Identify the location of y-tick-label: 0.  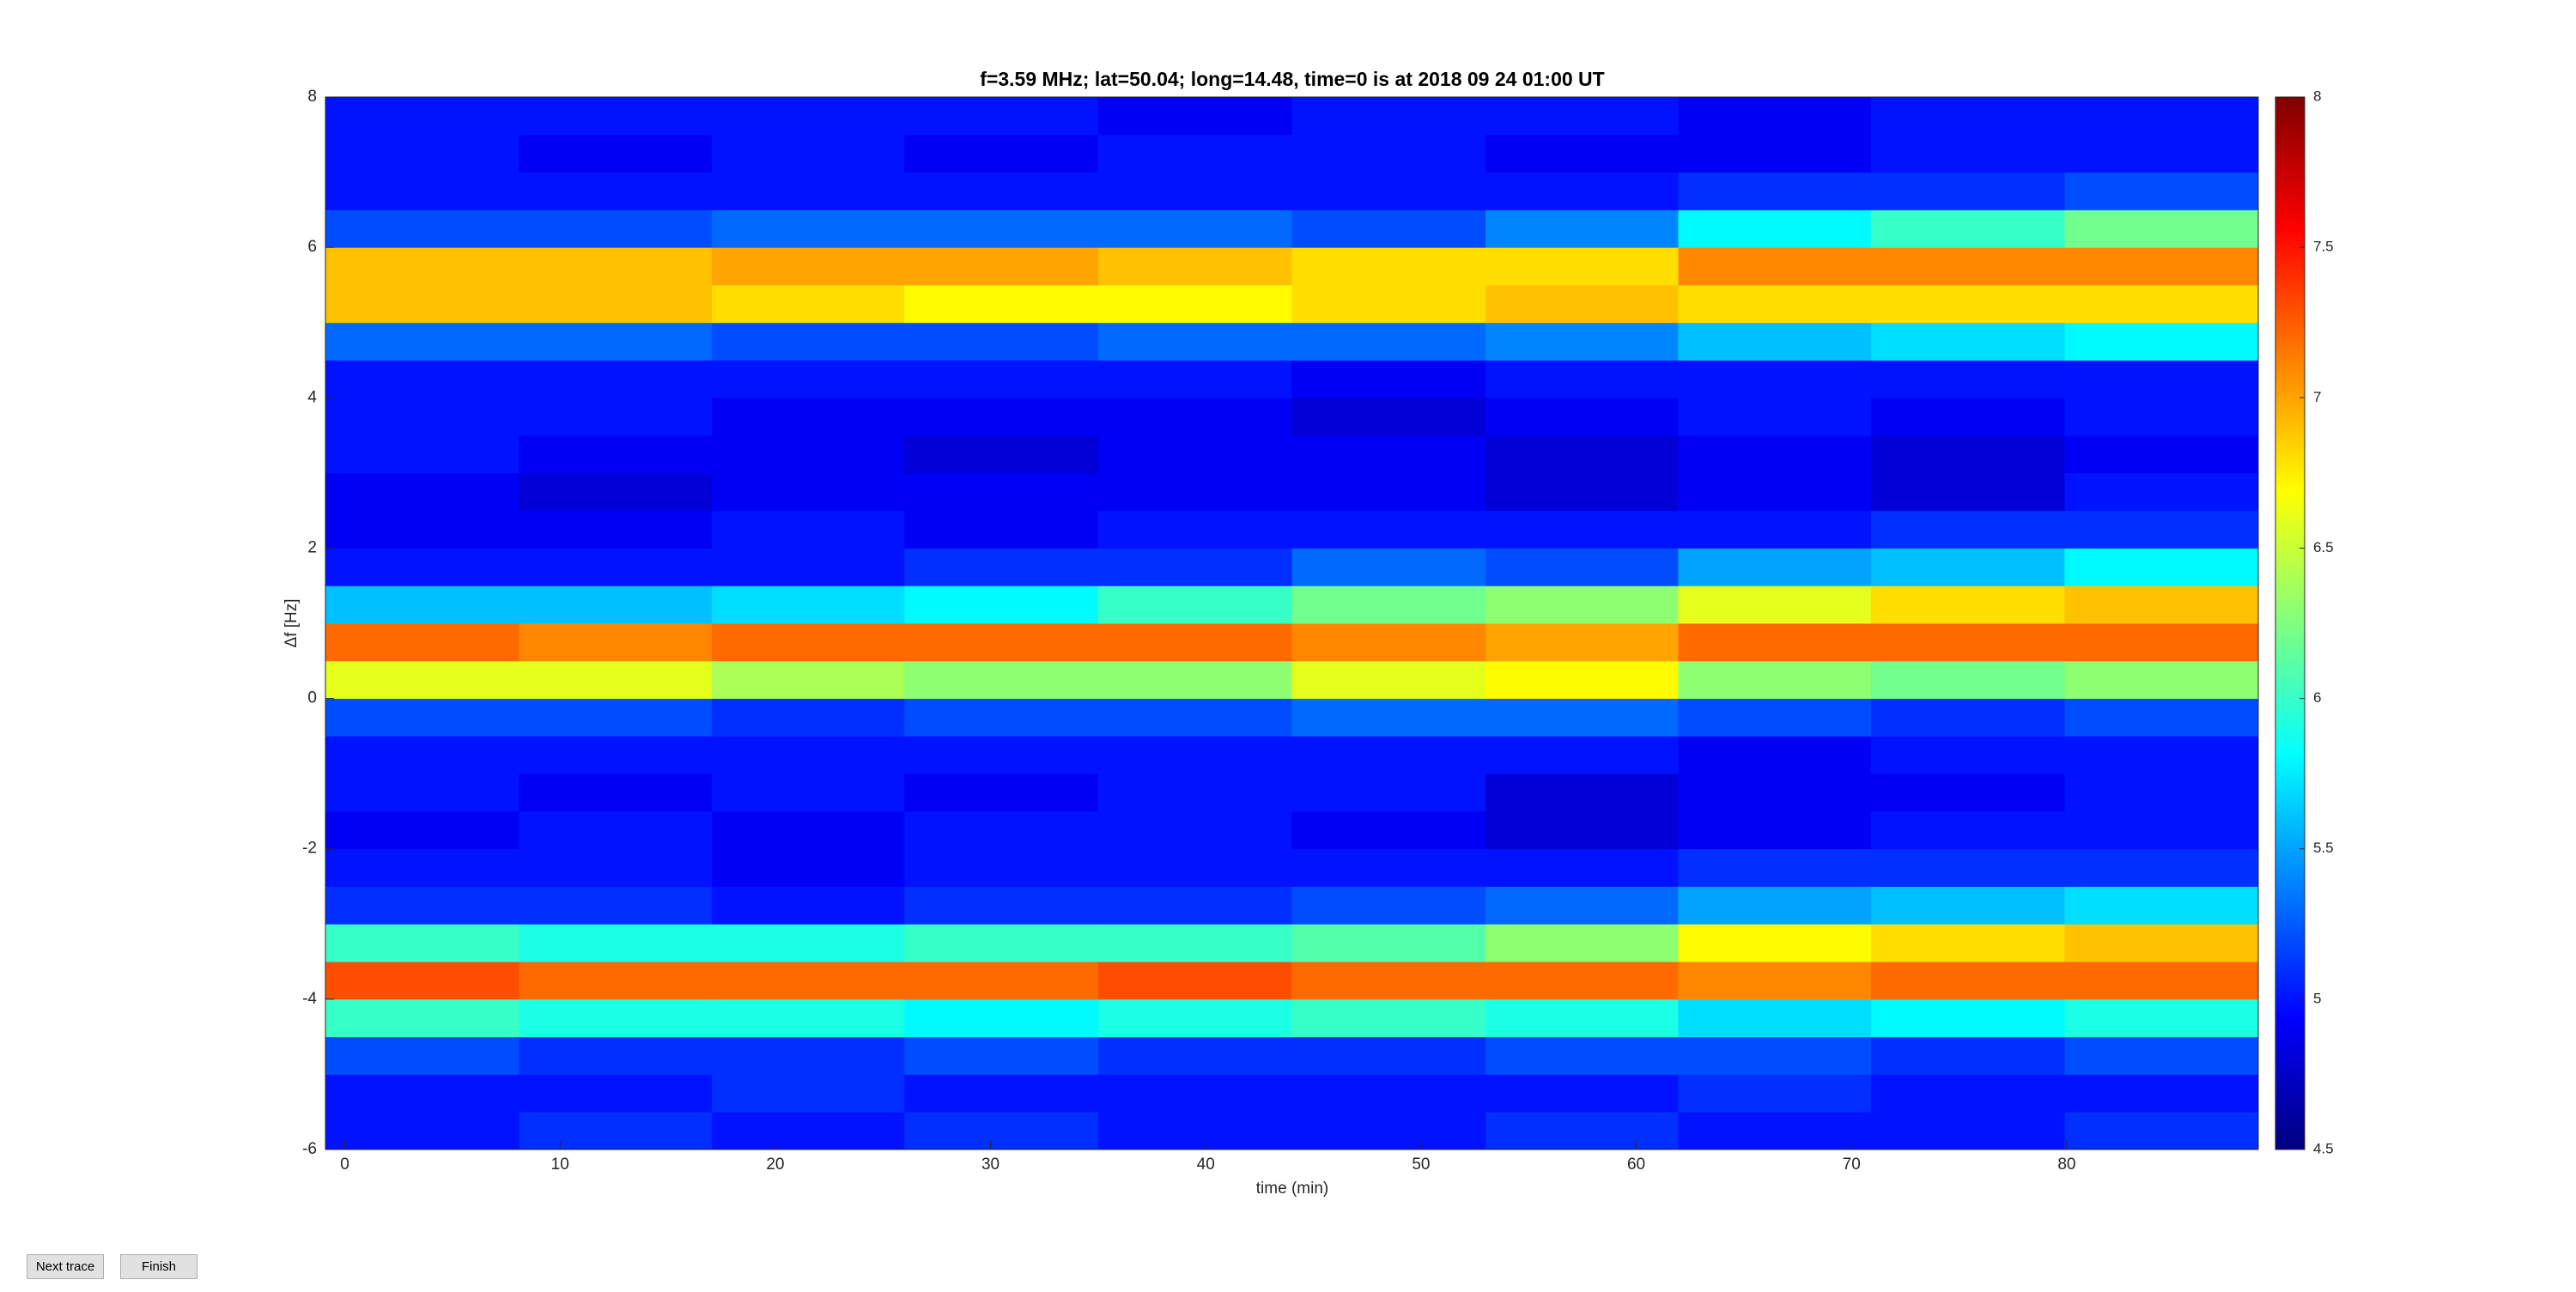
(312, 698).